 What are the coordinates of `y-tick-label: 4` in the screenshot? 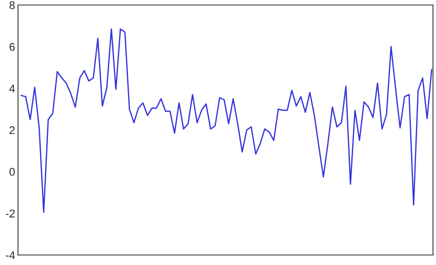 It's located at (12, 88).